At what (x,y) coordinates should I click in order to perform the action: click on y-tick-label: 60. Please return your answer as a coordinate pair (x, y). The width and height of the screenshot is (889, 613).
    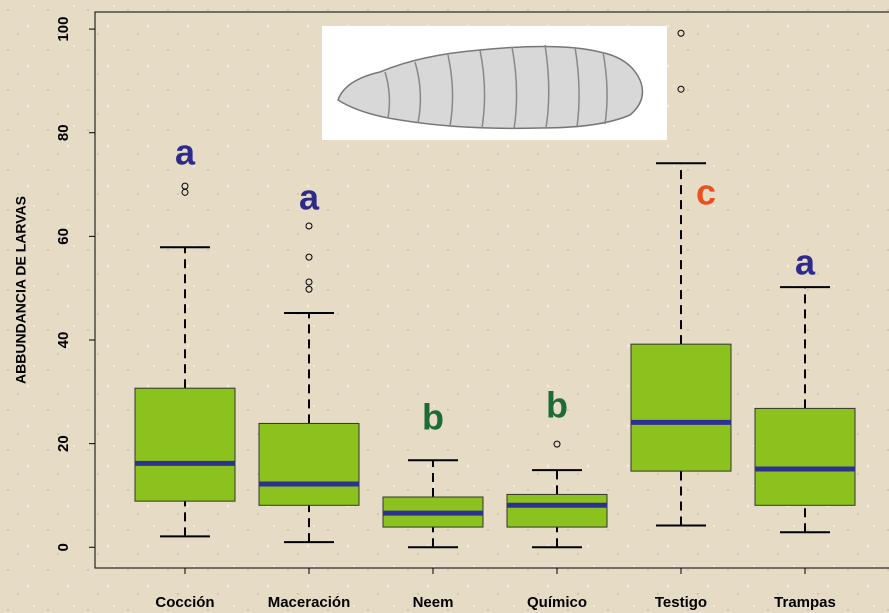
    Looking at the image, I should click on (63, 236).